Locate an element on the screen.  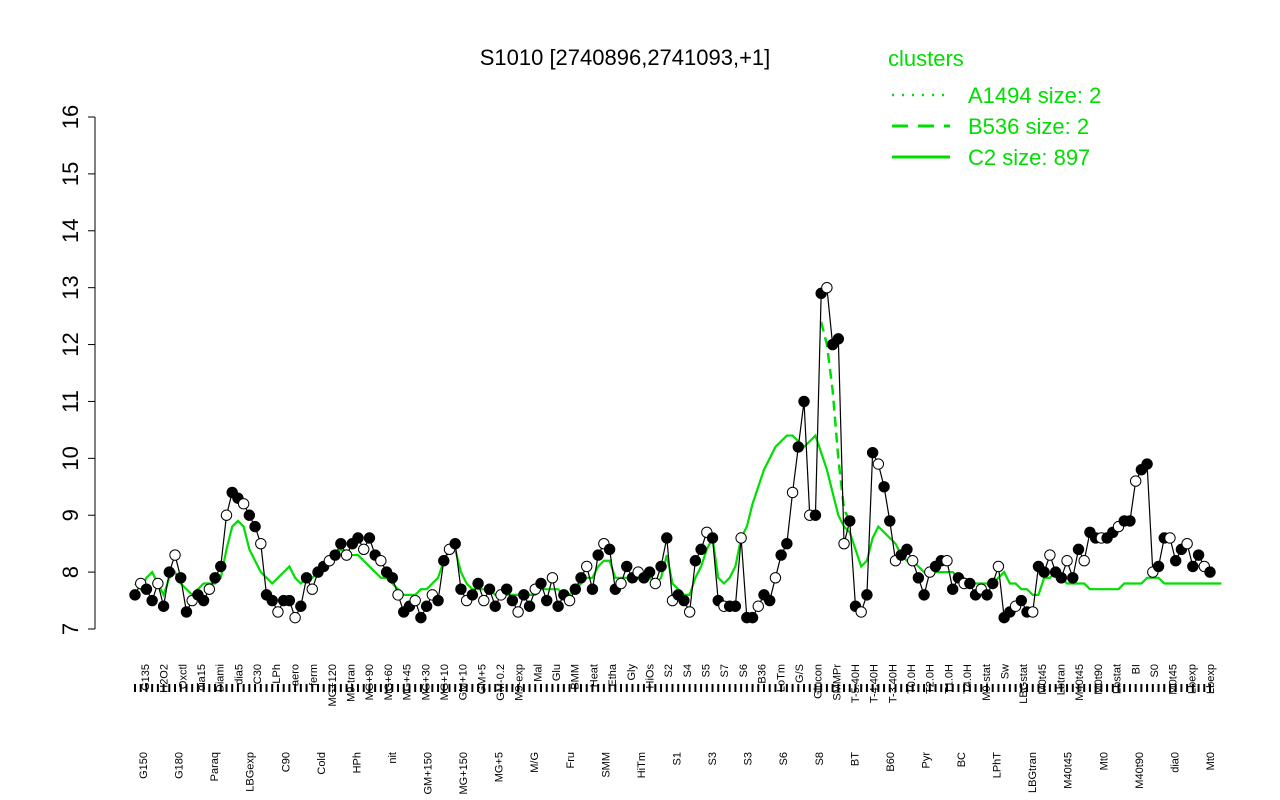
x-tick-label: M9-tran is located at coordinates (352, 683).